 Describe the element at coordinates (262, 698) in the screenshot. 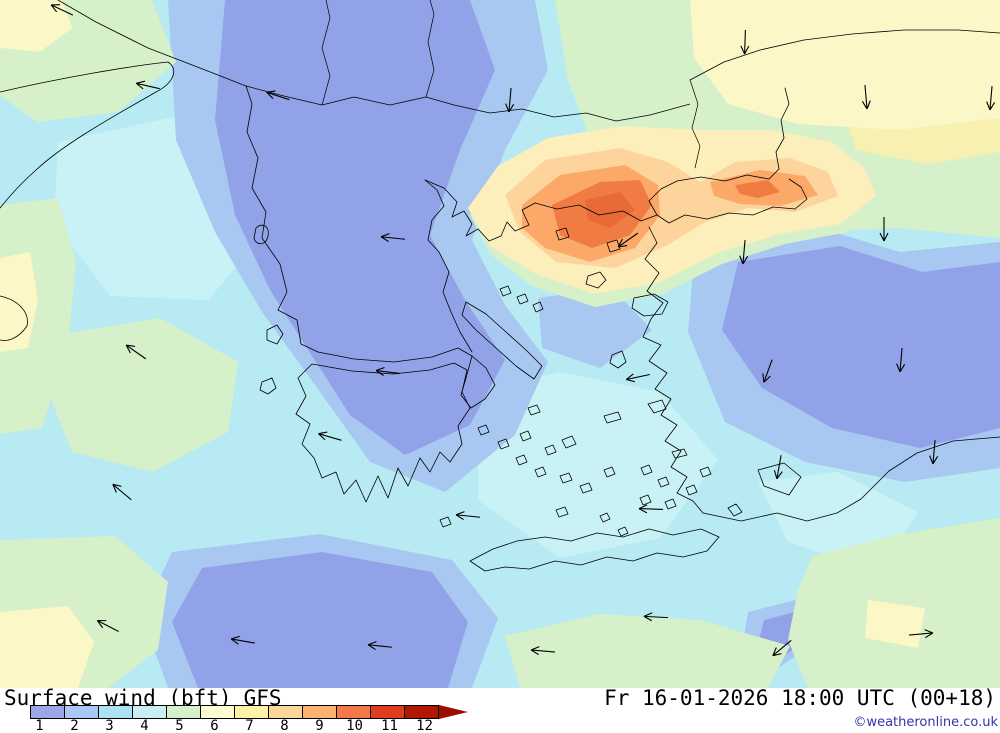

I see `model-label: GFS` at that location.